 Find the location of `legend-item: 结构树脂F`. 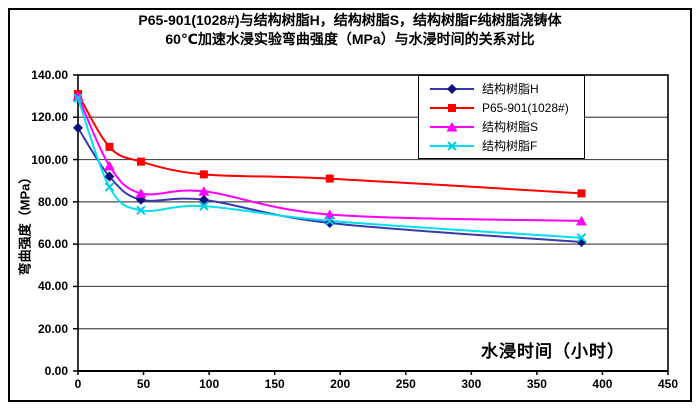

legend-item: 结构树脂F is located at coordinates (506, 145).